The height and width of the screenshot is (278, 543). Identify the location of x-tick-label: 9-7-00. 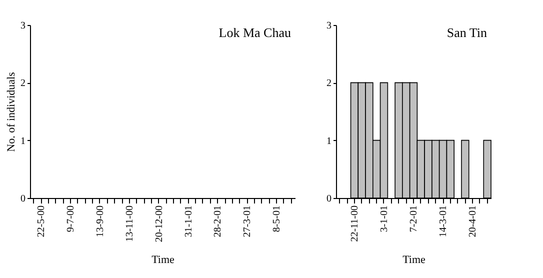
(70, 219).